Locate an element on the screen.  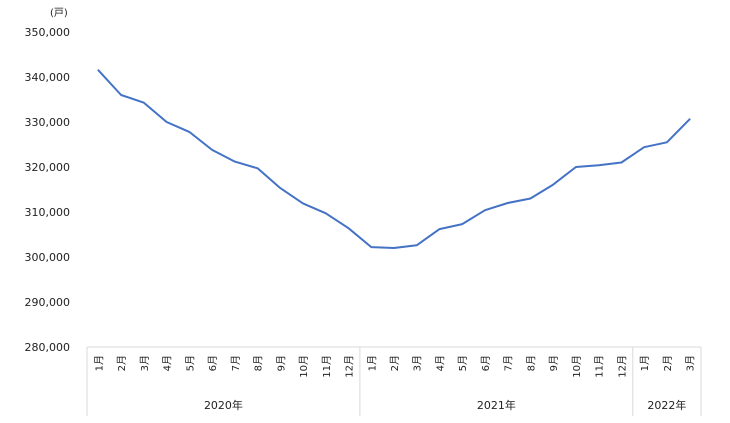
x-axis is located at coordinates (394, 381).